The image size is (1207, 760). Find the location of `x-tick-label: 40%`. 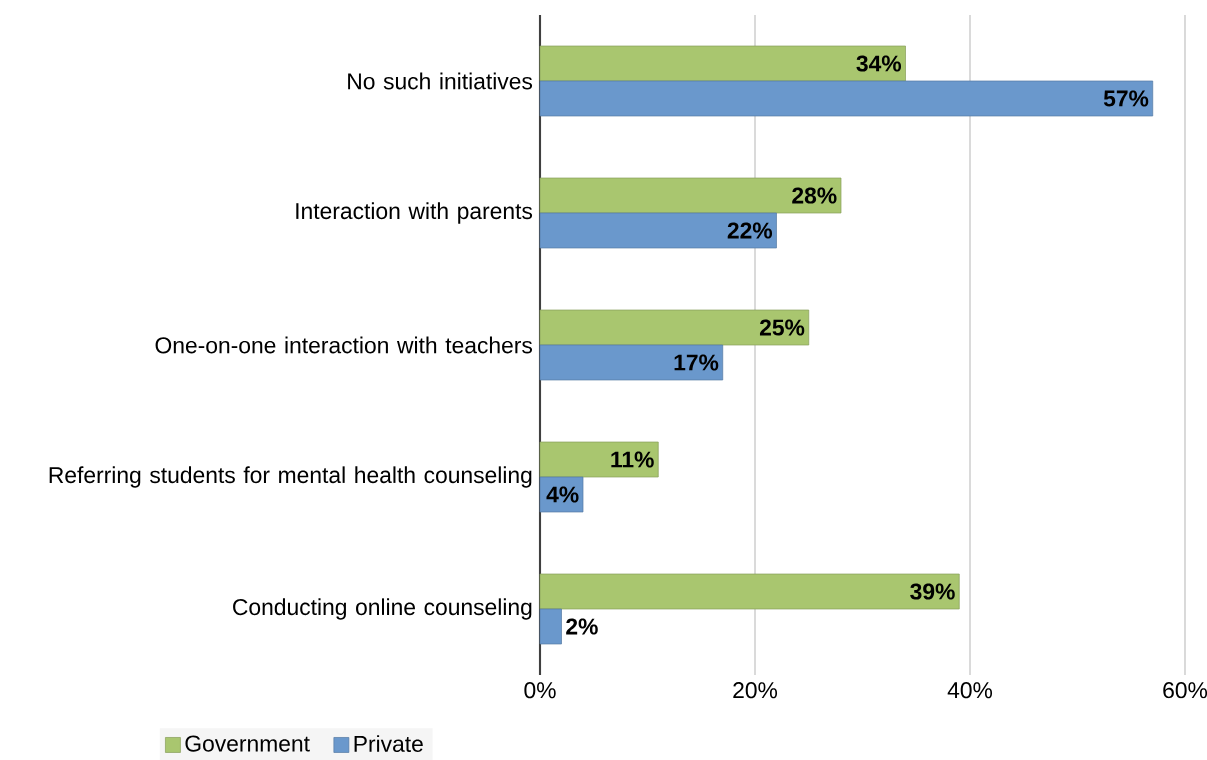

x-tick-label: 40% is located at coordinates (970, 690).